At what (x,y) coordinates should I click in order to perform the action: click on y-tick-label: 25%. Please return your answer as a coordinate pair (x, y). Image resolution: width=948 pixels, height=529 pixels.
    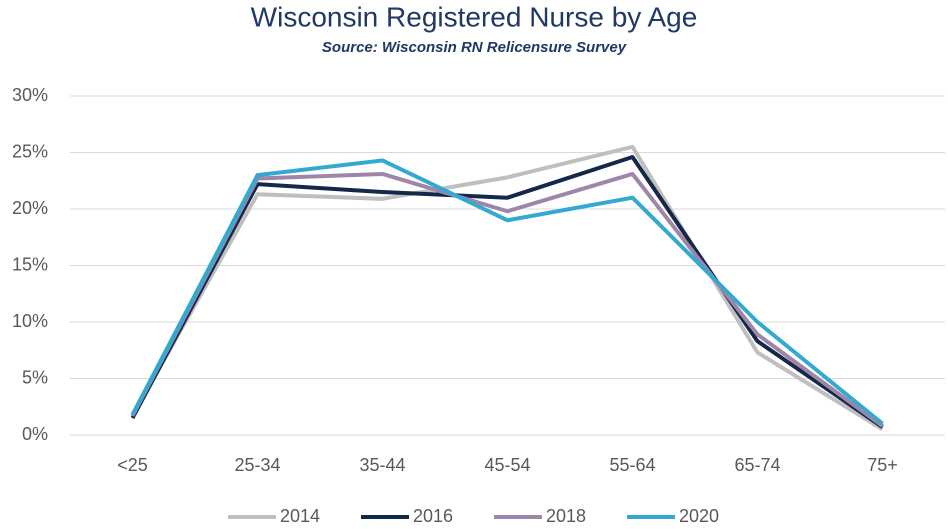
    Looking at the image, I should click on (30, 151).